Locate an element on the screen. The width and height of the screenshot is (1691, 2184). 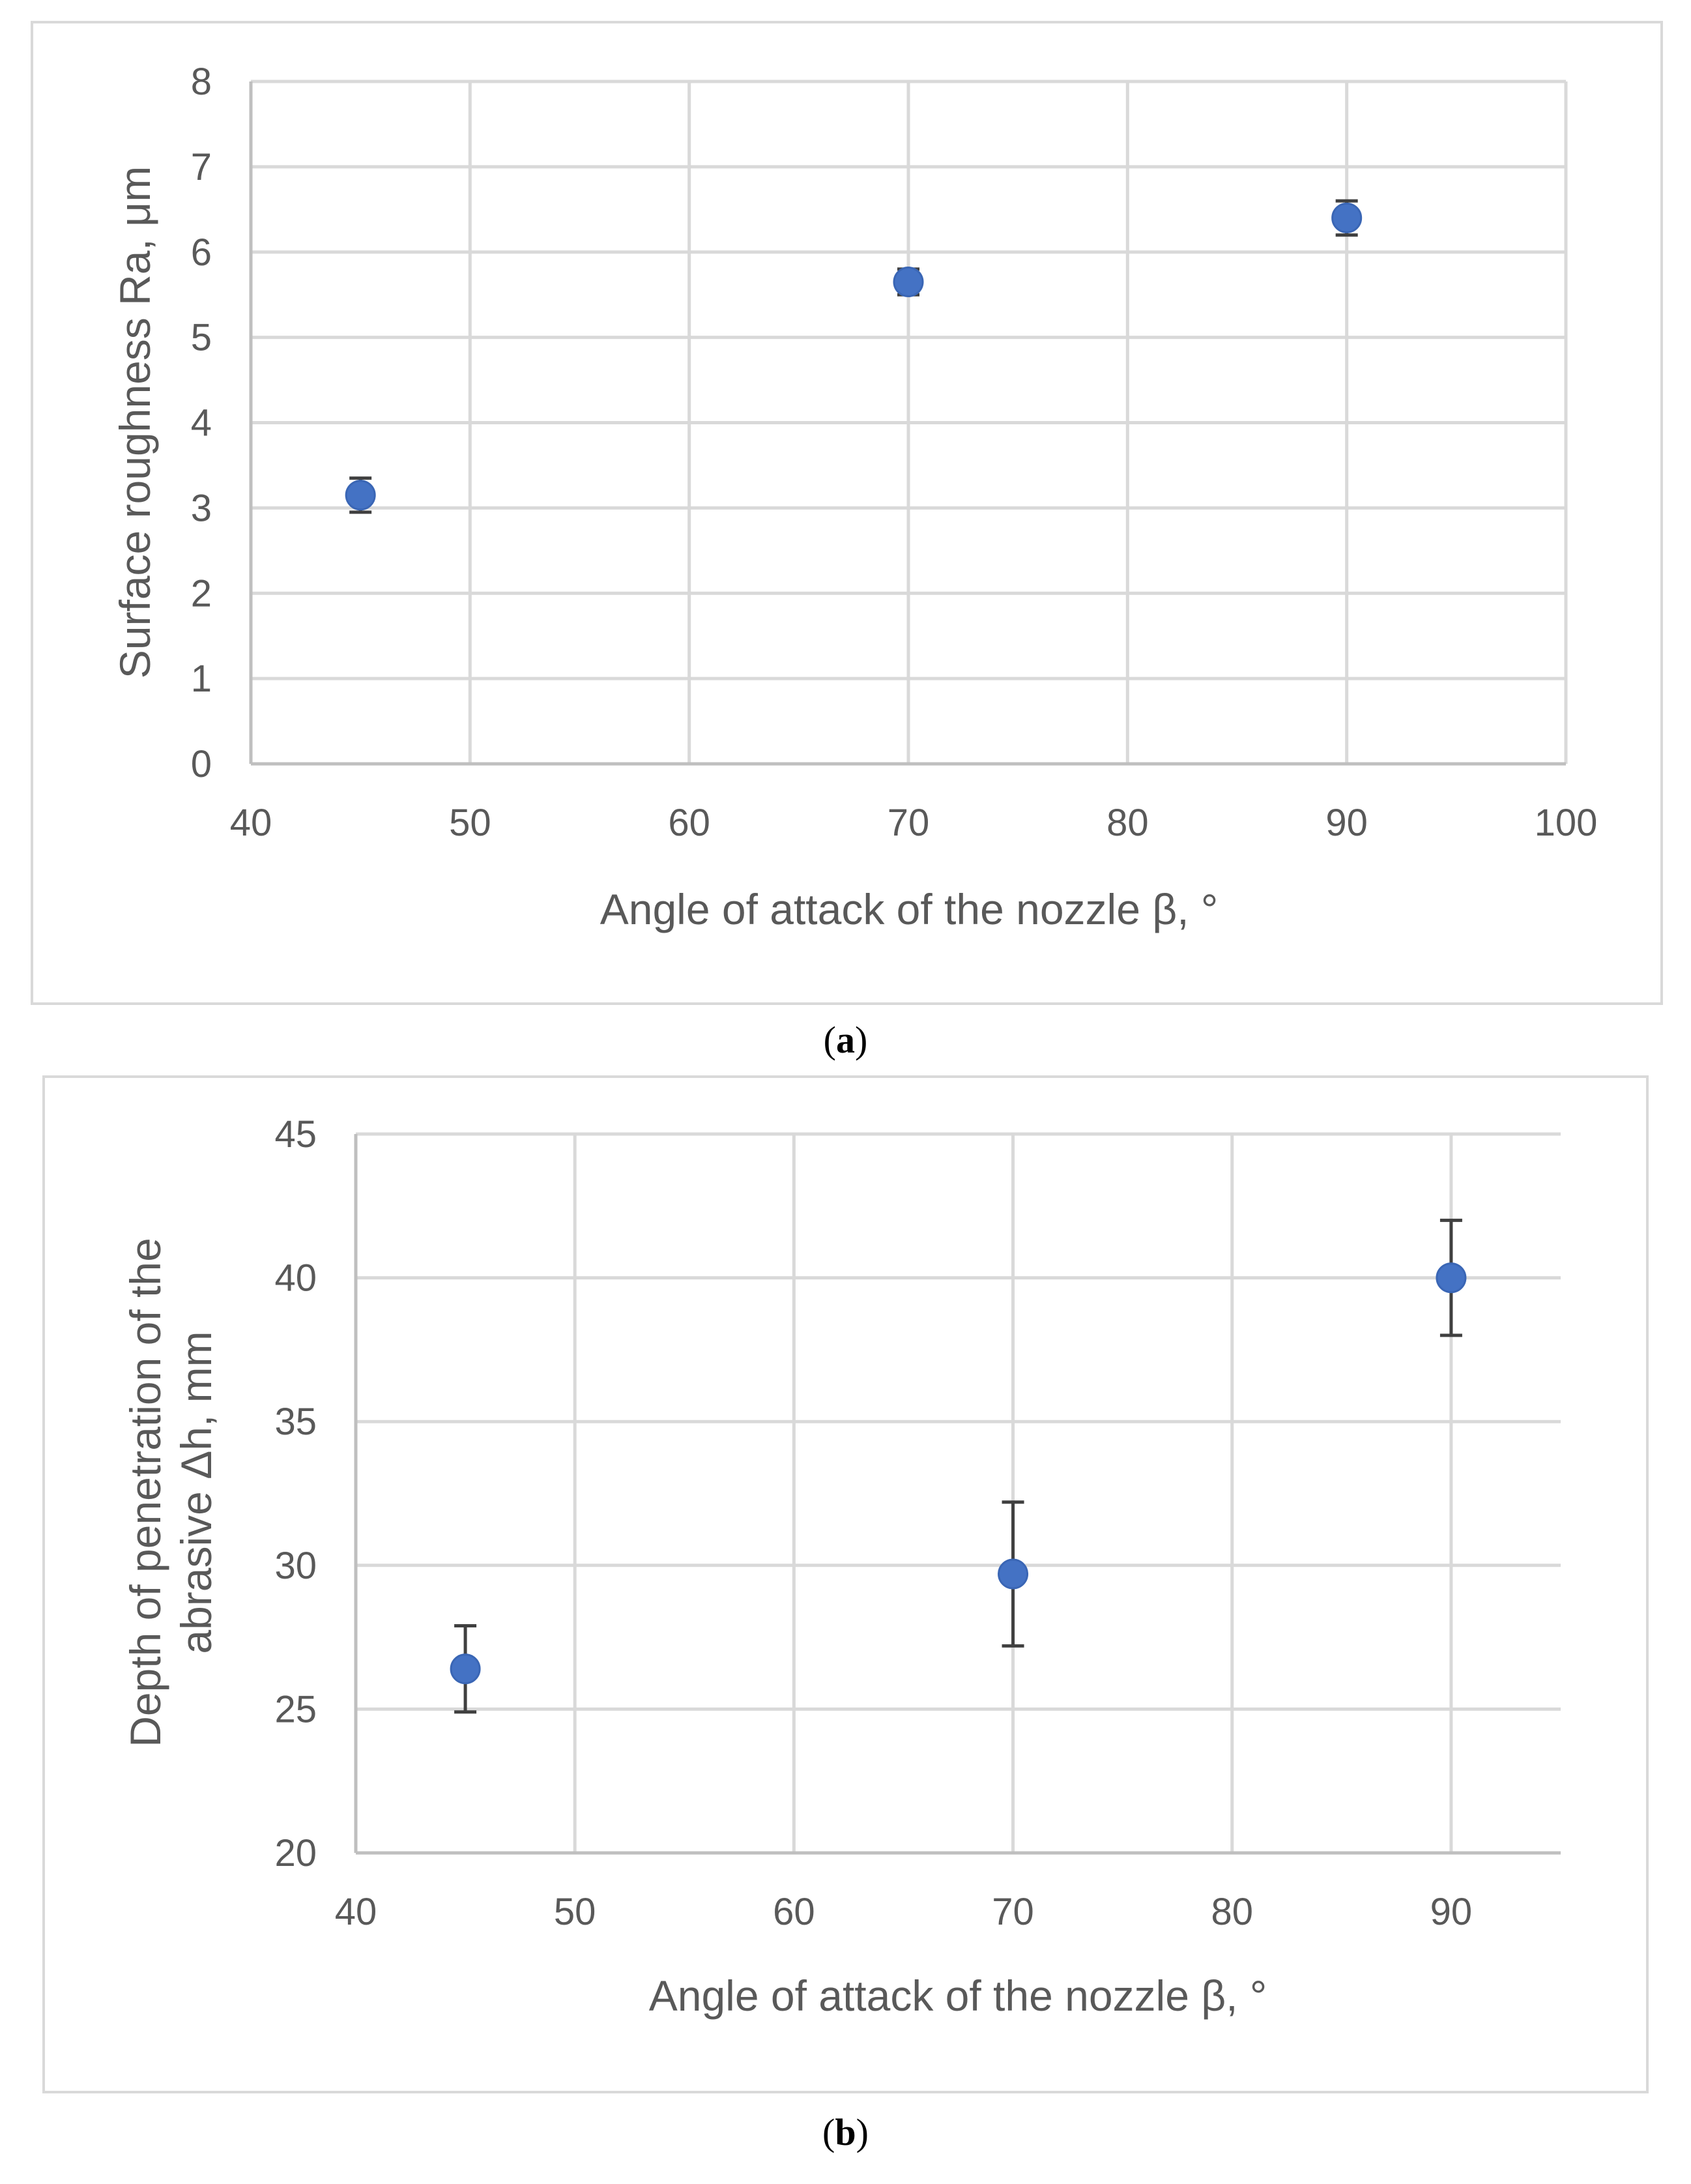
caption-a: (a) is located at coordinates (845, 1040).